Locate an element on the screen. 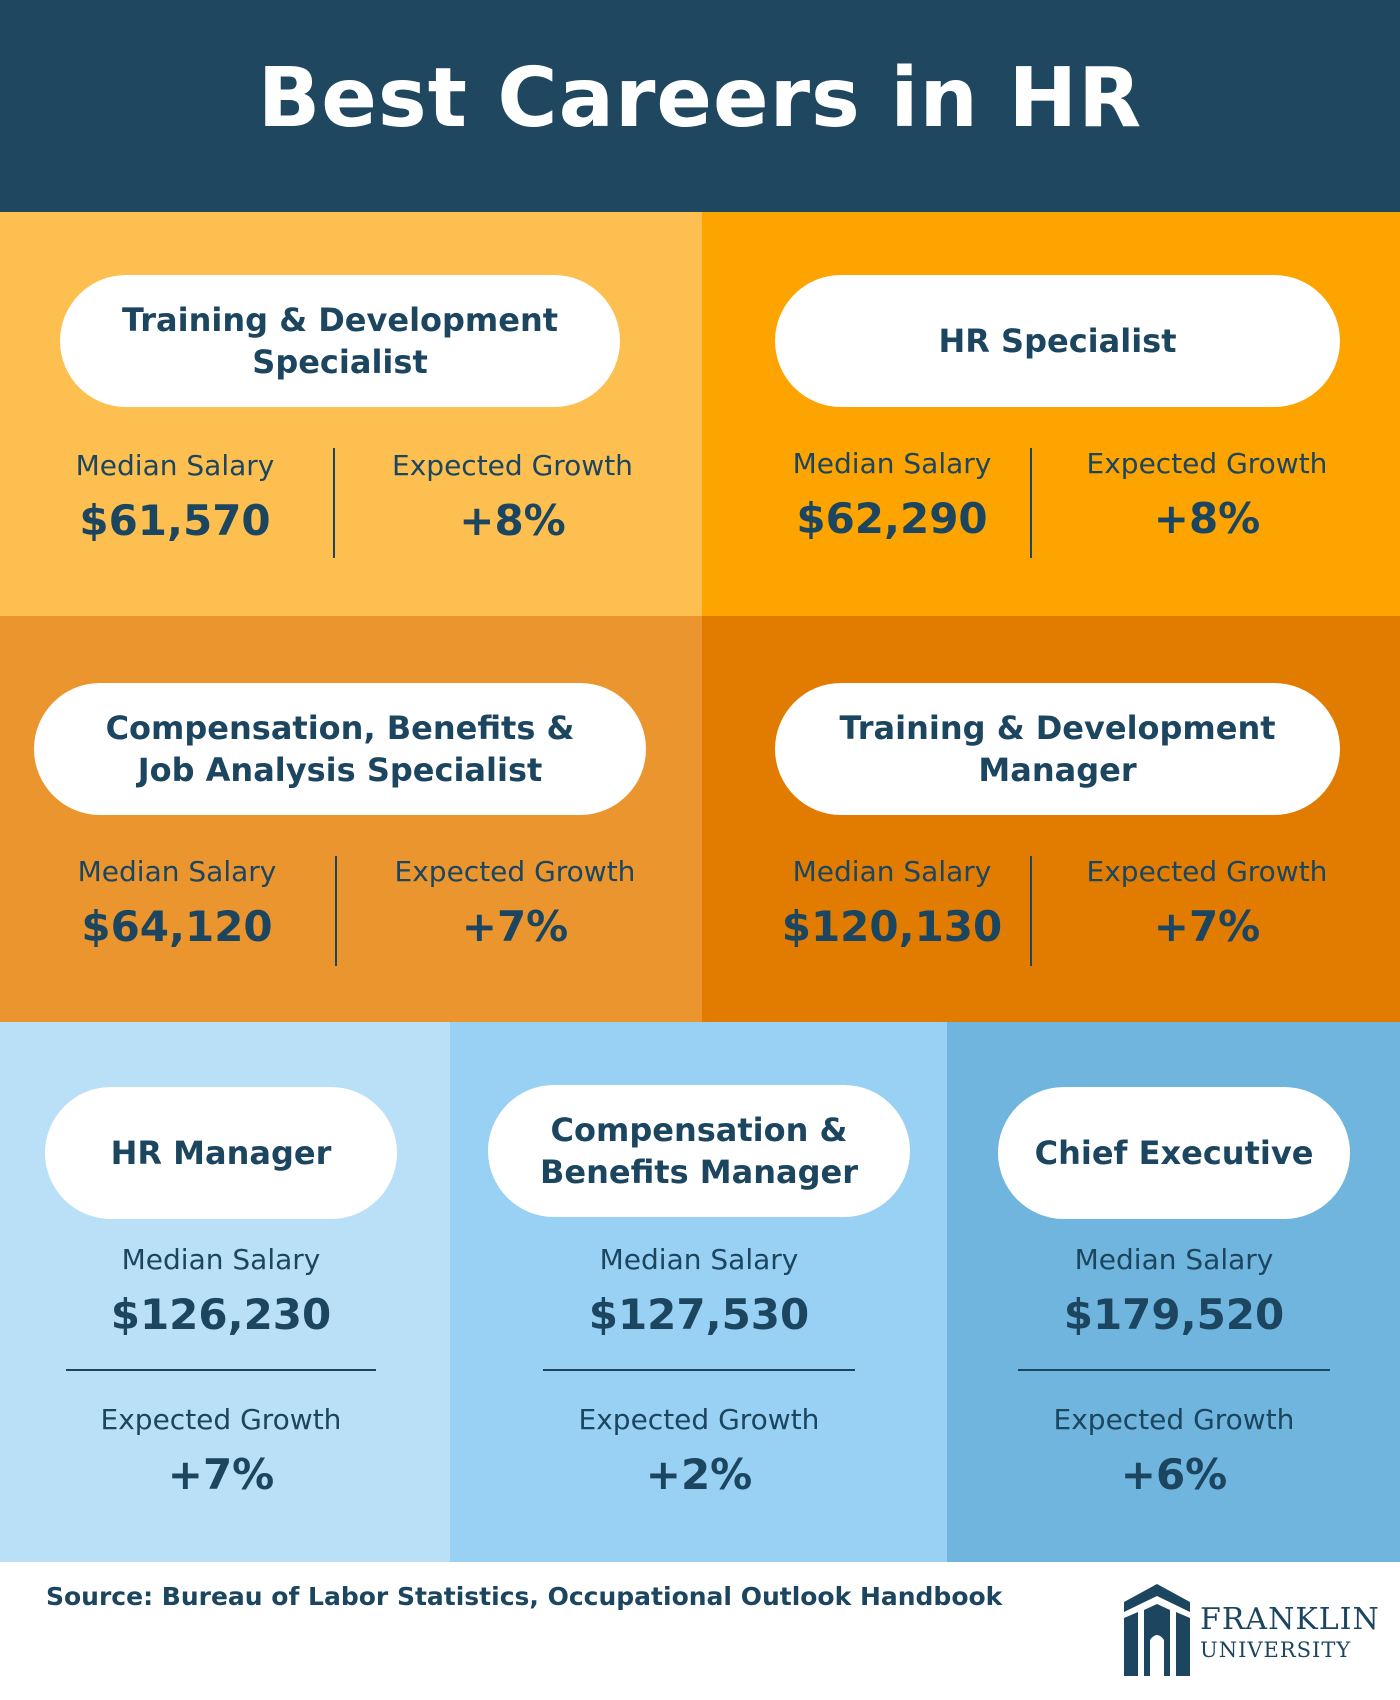 The height and width of the screenshot is (1700, 1400). career-title: HR Specialist is located at coordinates (1057, 341).